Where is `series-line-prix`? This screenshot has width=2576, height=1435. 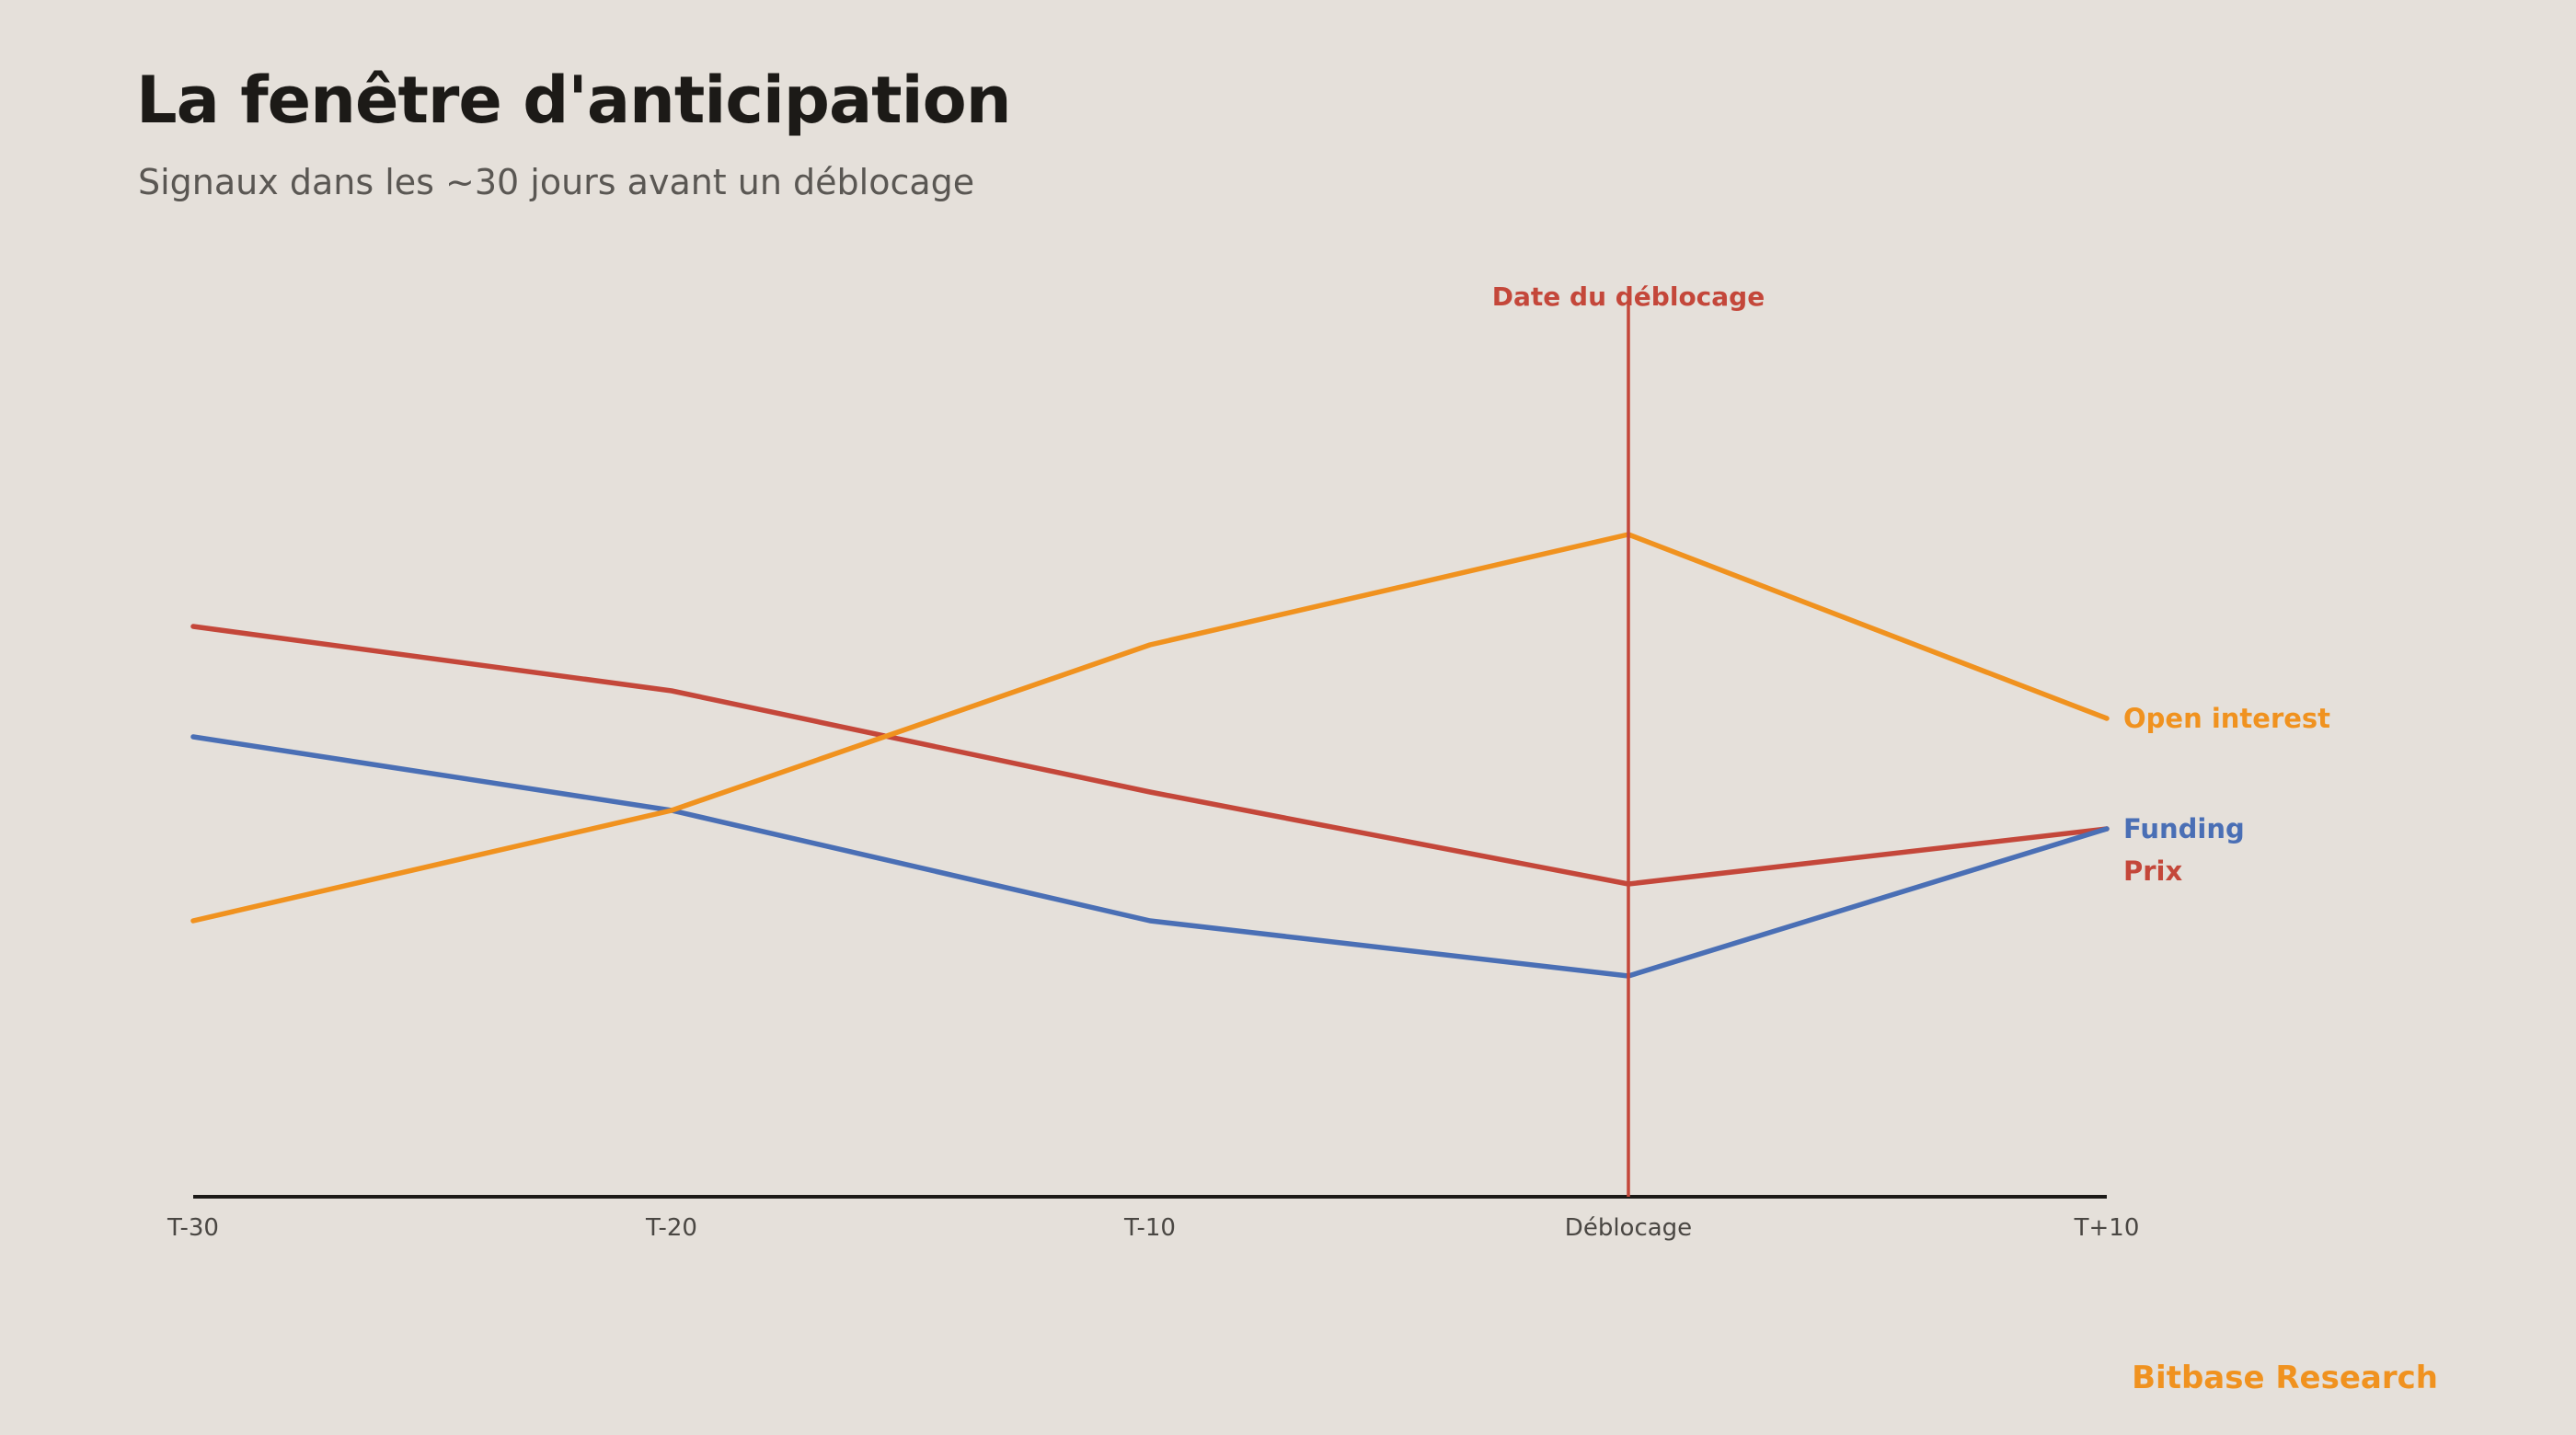
series-line-prix is located at coordinates (1150, 755).